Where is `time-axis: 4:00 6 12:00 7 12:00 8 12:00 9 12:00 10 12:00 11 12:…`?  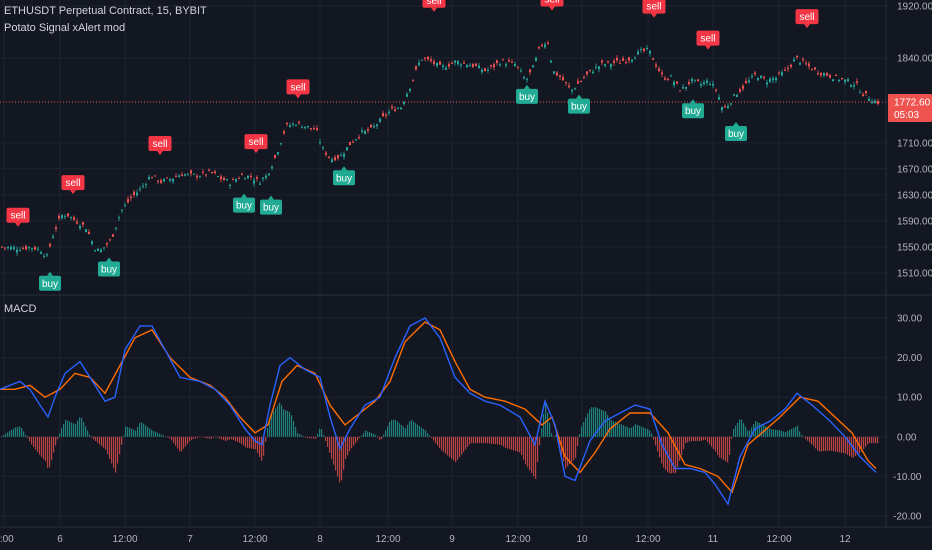
time-axis: 4:00 6 12:00 7 12:00 8 12:00 9 12:00 10 12:00 11 12:… is located at coordinates (425, 539).